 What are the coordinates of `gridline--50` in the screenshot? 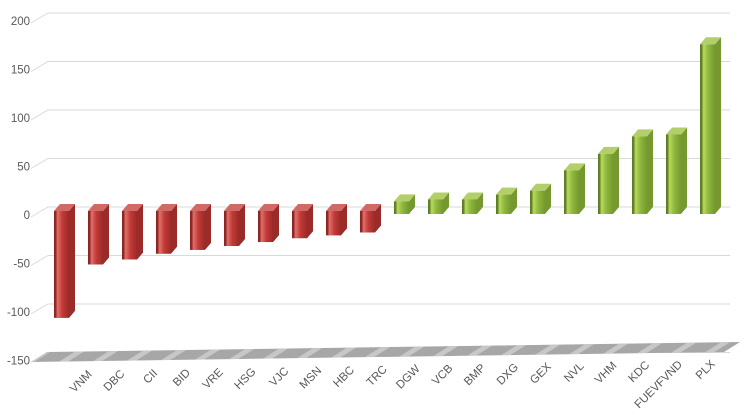 It's located at (380, 260).